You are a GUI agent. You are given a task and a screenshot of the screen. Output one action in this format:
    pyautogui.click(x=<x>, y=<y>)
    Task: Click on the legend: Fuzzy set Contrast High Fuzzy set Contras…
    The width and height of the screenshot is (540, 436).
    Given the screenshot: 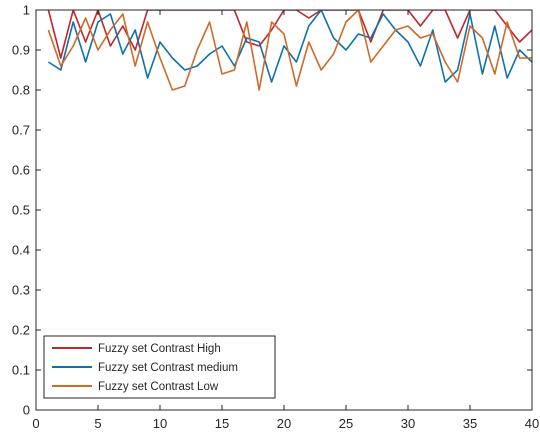 What is the action you would take?
    pyautogui.click(x=159, y=367)
    